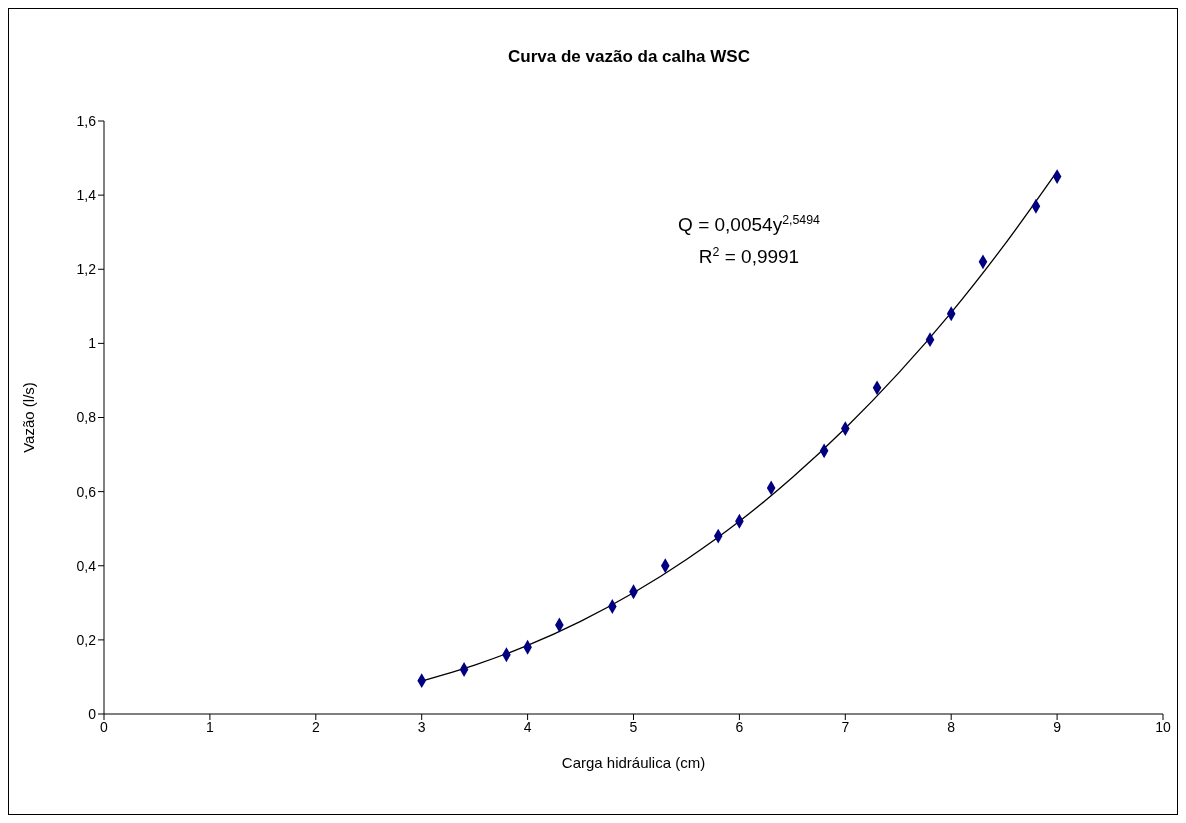 This screenshot has height=823, width=1186. I want to click on y-tick-label: 0,2, so click(86, 639).